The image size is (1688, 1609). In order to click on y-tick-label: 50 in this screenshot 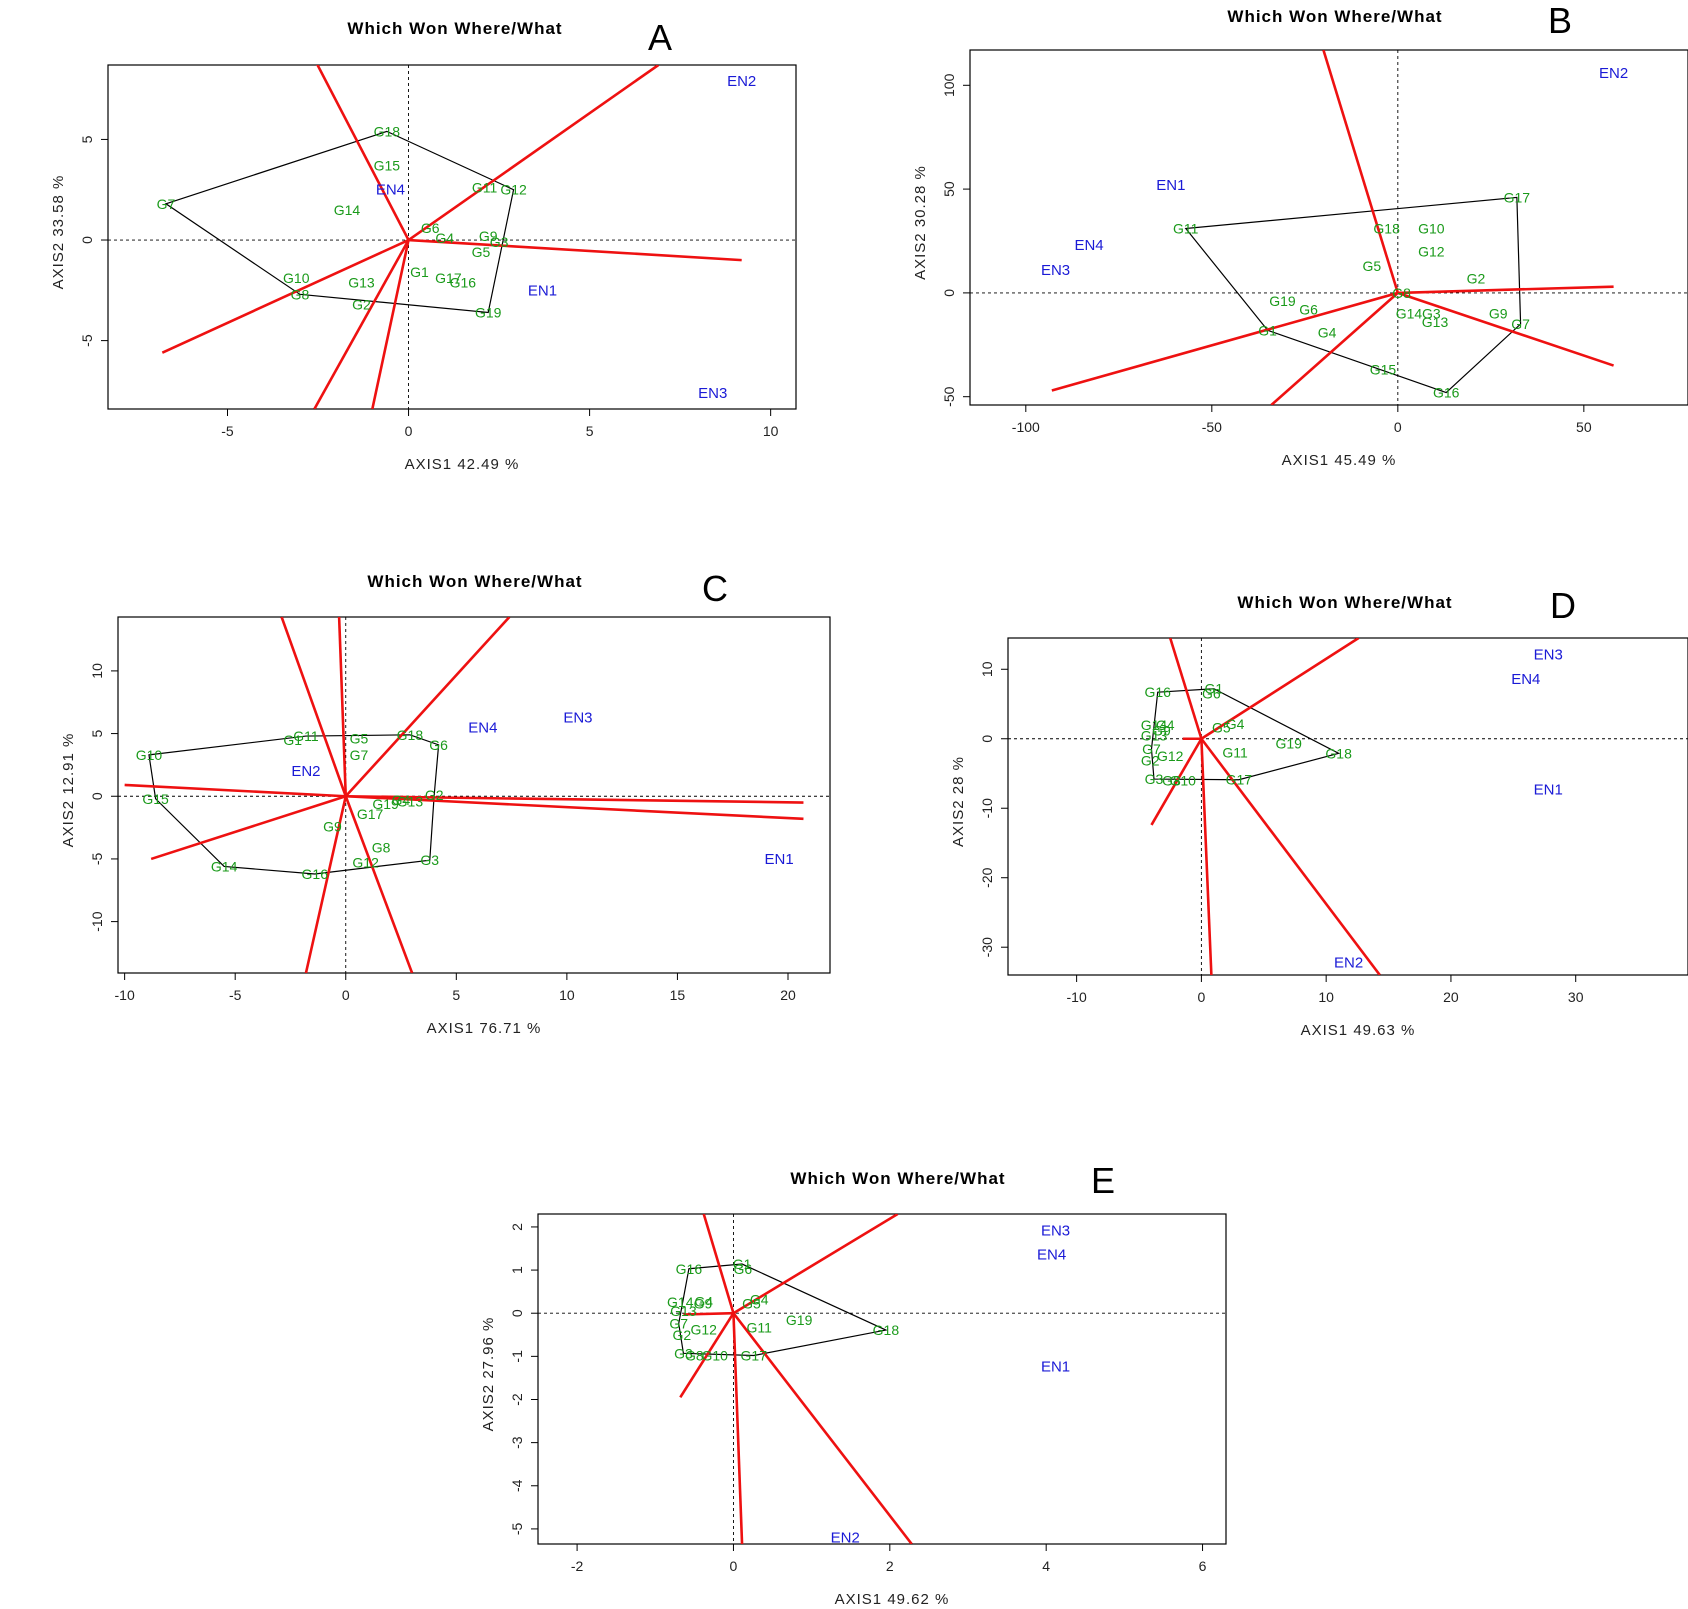, I will do `click(949, 189)`.